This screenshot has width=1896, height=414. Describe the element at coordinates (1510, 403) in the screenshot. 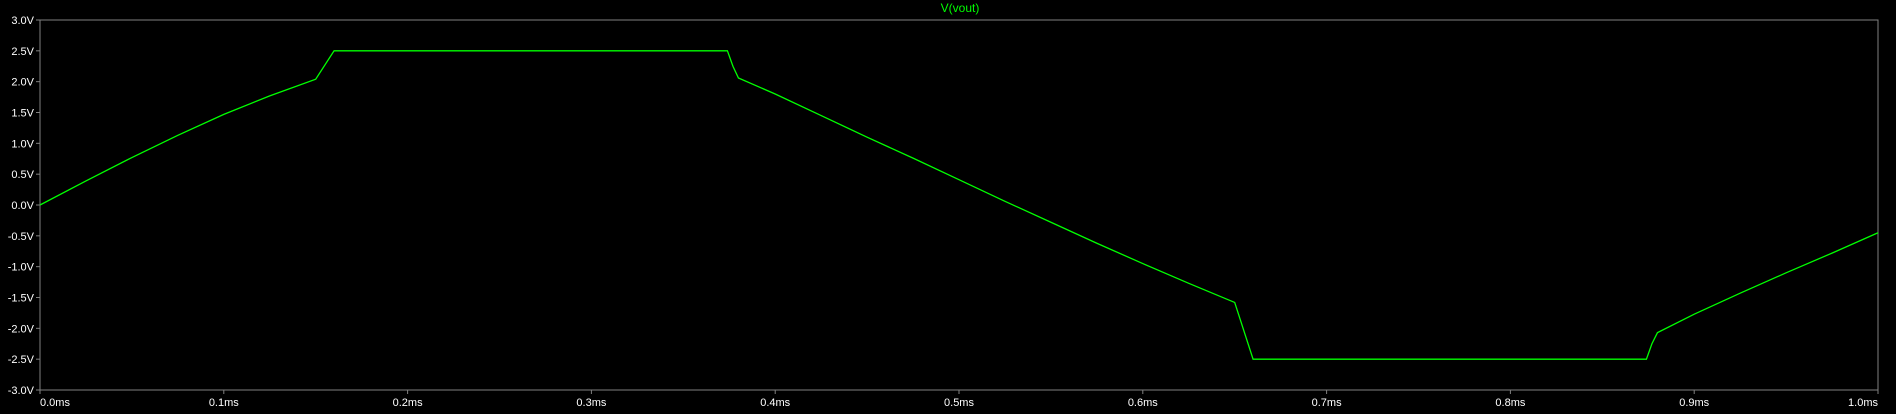

I see `x-tick-label: 0.8ms` at that location.